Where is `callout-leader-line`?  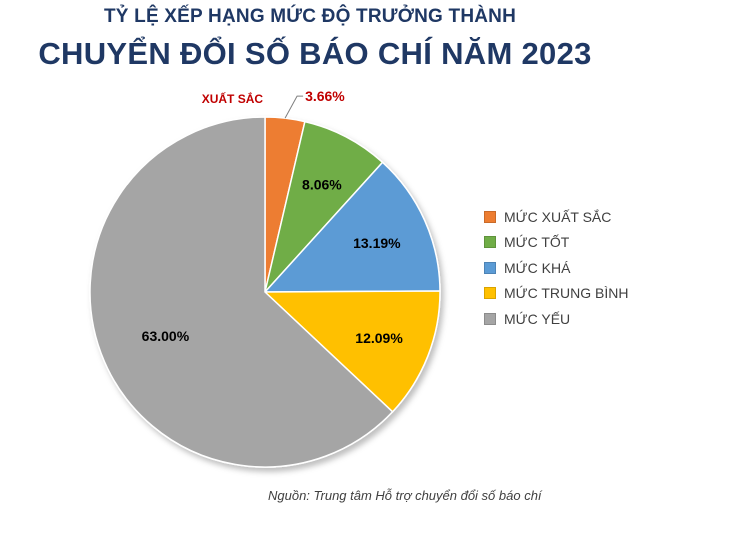
callout-leader-line is located at coordinates (294, 107).